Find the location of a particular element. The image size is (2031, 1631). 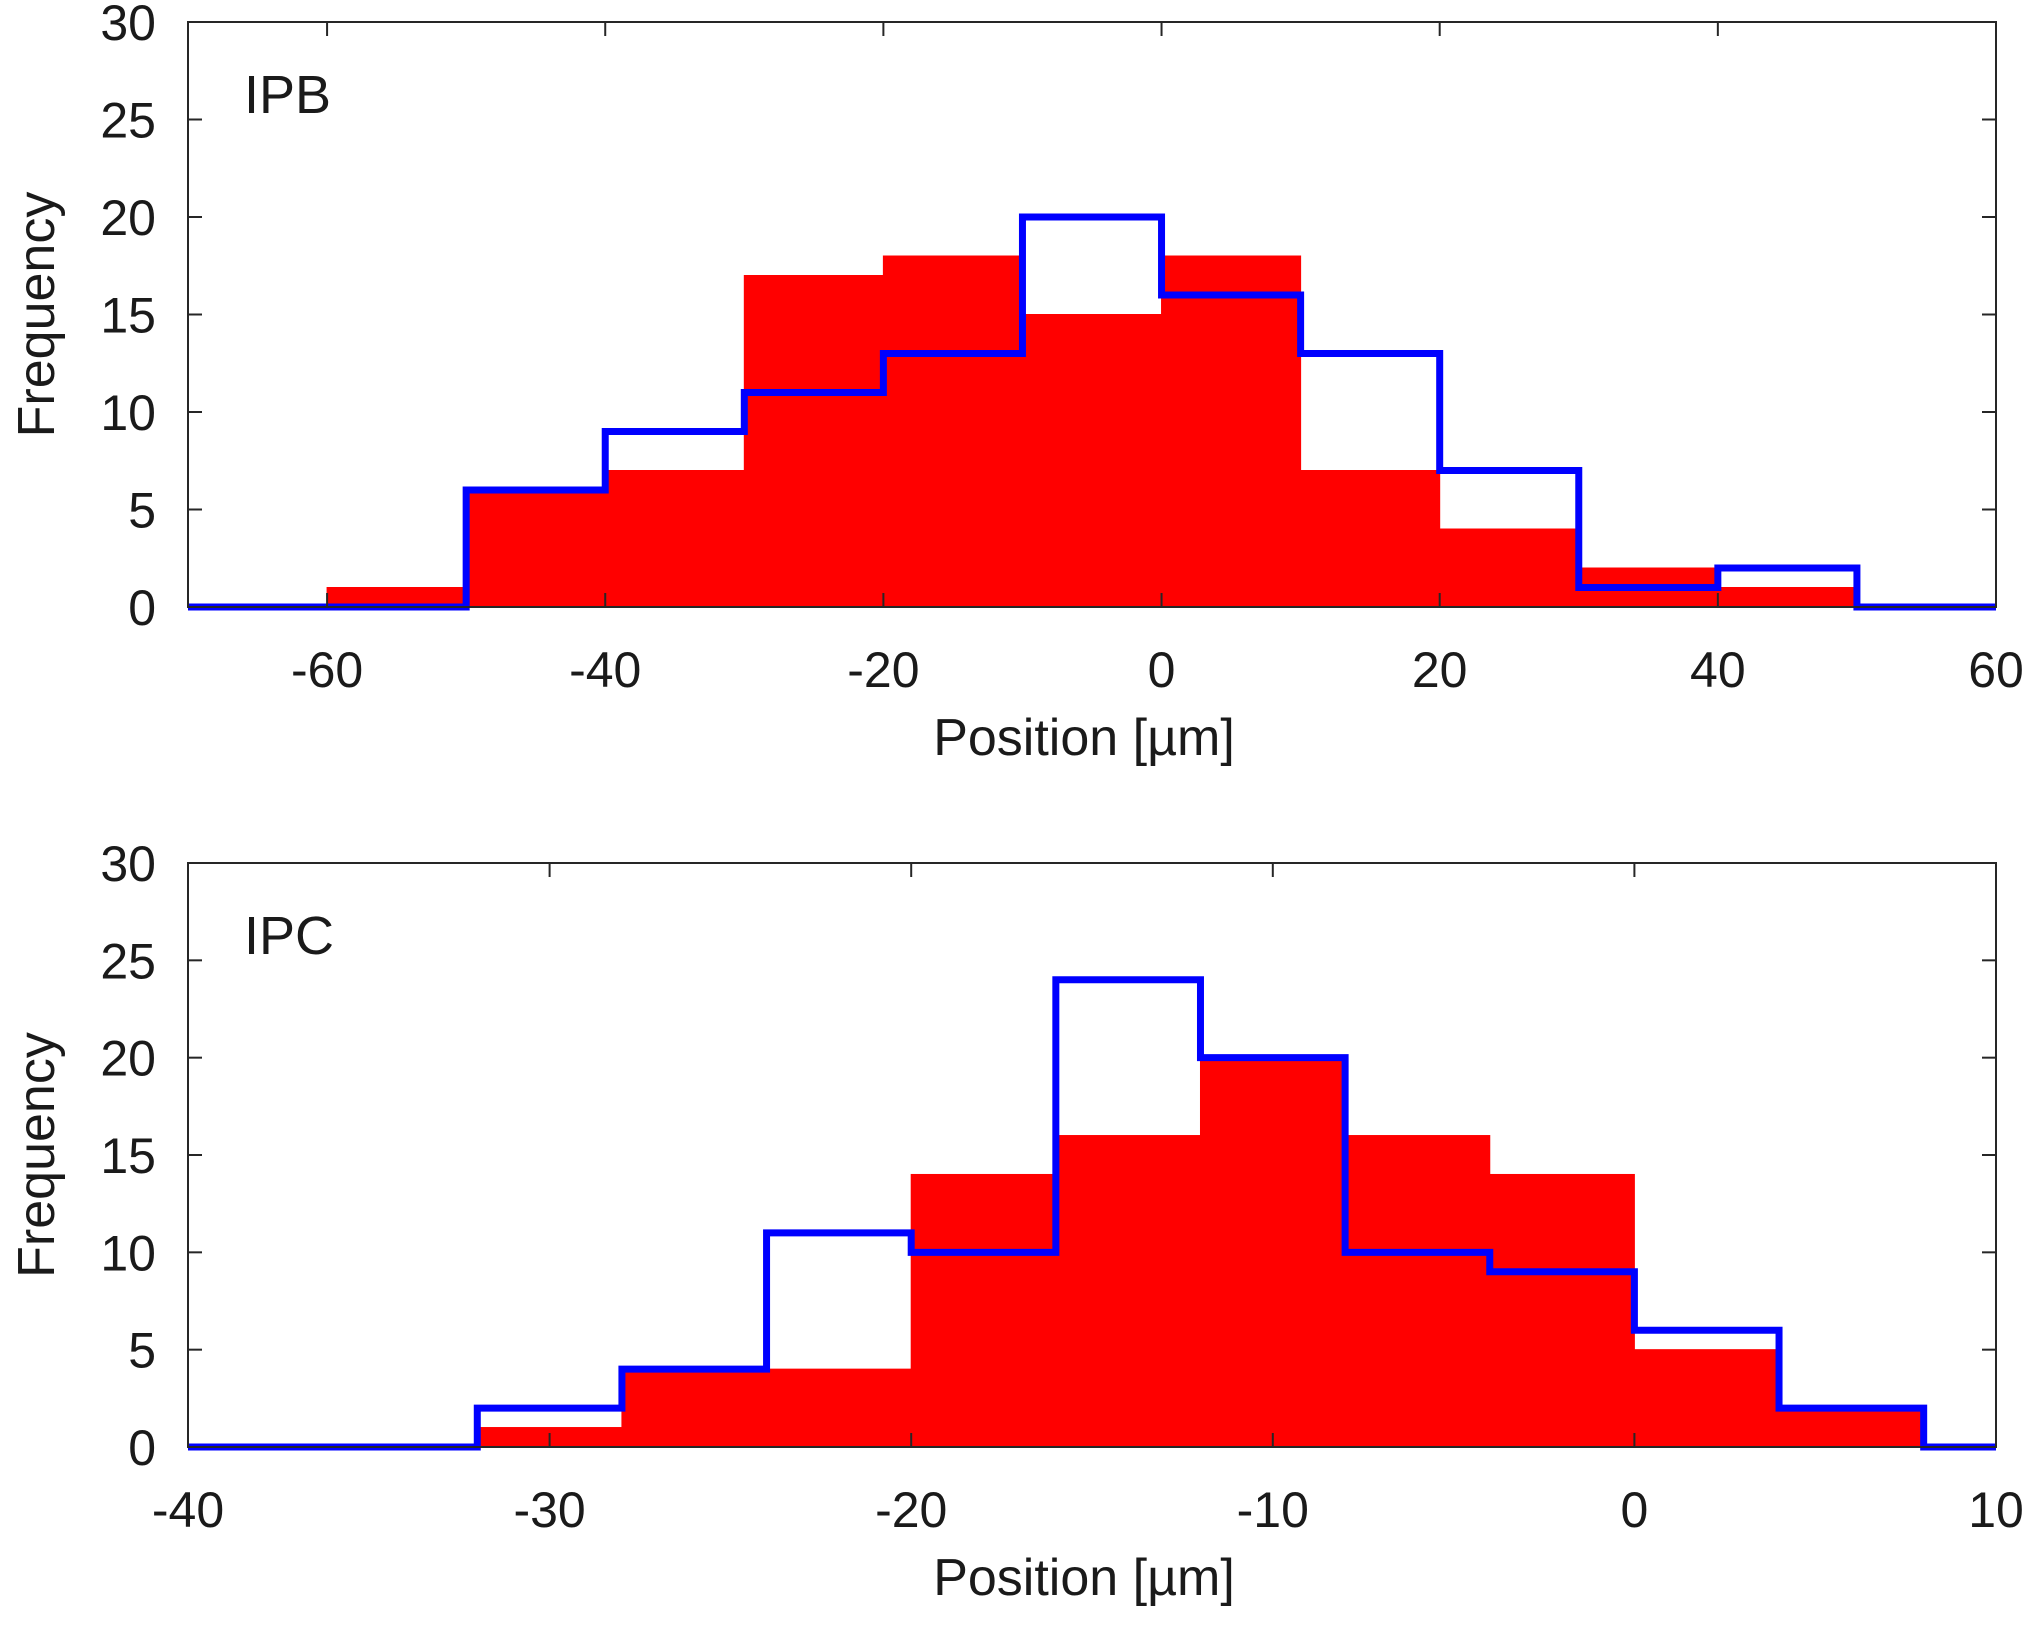

x-tick-label: 10 is located at coordinates (1996, 1510).